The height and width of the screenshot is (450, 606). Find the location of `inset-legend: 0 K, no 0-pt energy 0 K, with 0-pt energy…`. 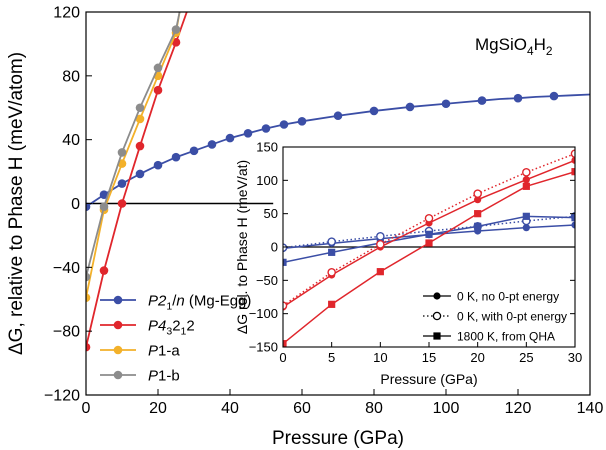

inset-legend: 0 K, no 0-pt energy 0 K, with 0-pt energy… is located at coordinates (495, 317).